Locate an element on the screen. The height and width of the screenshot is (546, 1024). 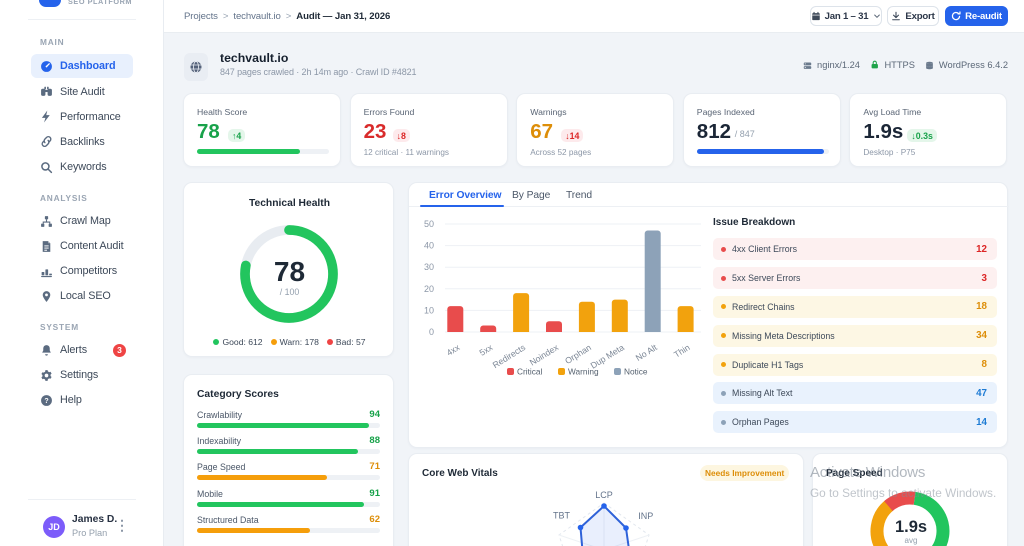
svg-text: INP is located at coordinates (645, 516).